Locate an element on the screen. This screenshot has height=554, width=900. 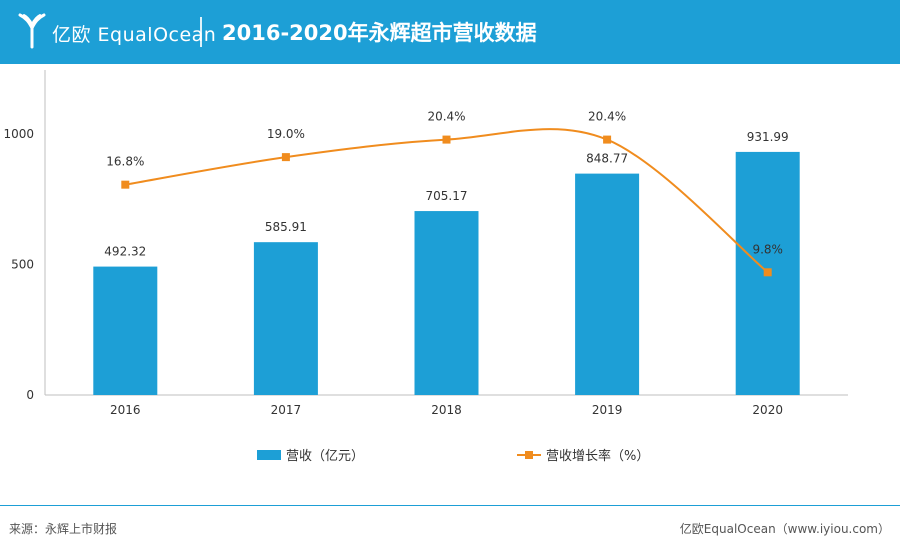
equalocean-logo-icon is located at coordinates (32, 31).